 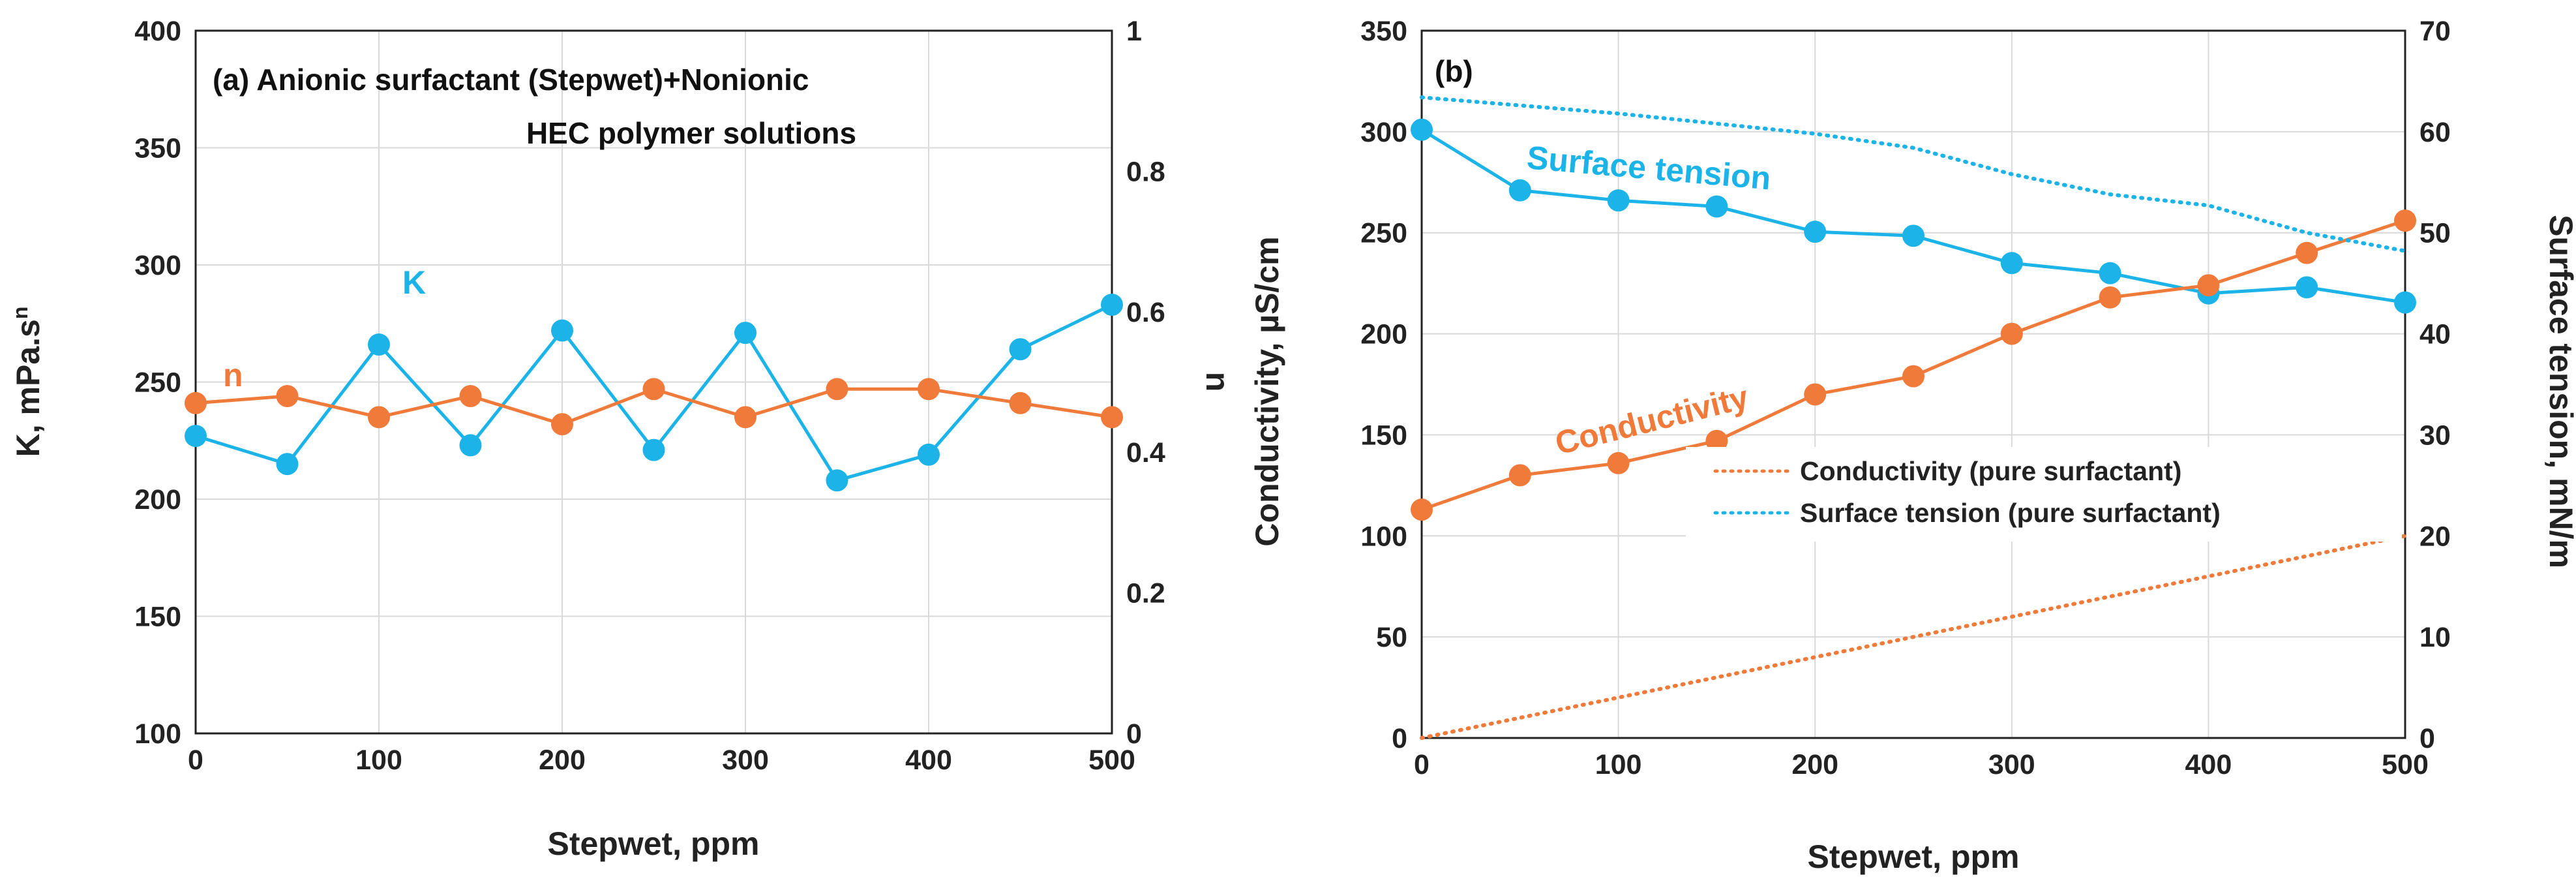 I want to click on panel-a-x-tick-label: 500, so click(x=1111, y=760).